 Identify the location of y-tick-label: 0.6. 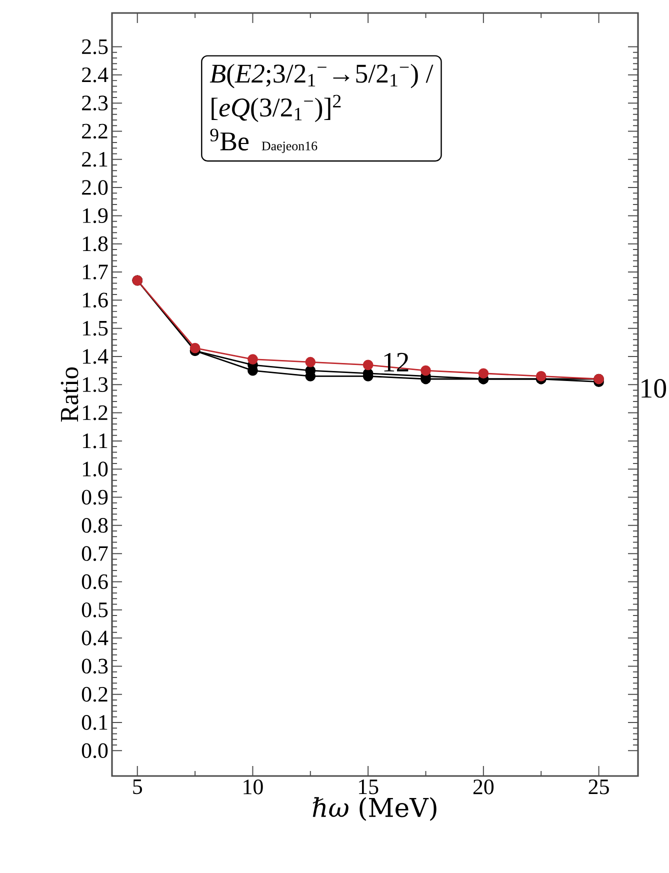
(95, 582).